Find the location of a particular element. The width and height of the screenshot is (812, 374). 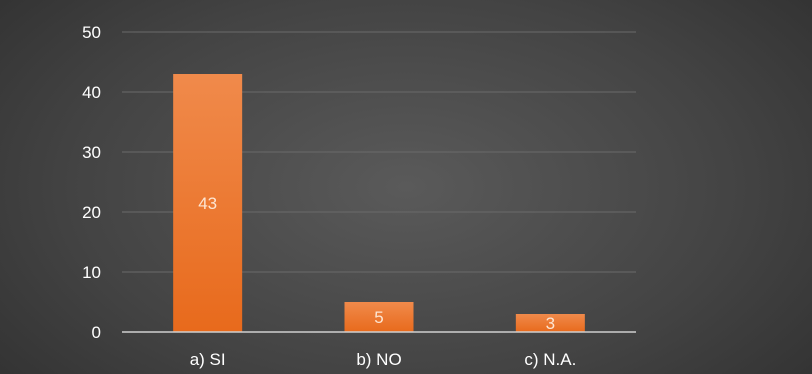

x-category-label: c) N.A. is located at coordinates (550, 359).